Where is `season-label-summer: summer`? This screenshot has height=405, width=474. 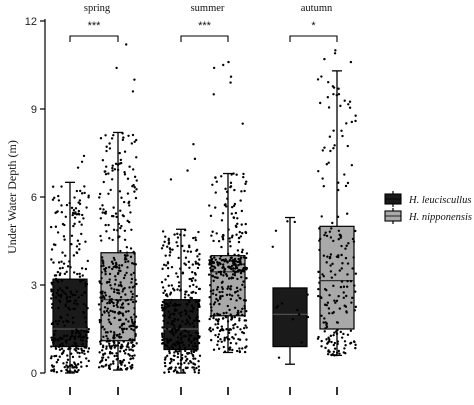 season-label-summer: summer is located at coordinates (208, 8).